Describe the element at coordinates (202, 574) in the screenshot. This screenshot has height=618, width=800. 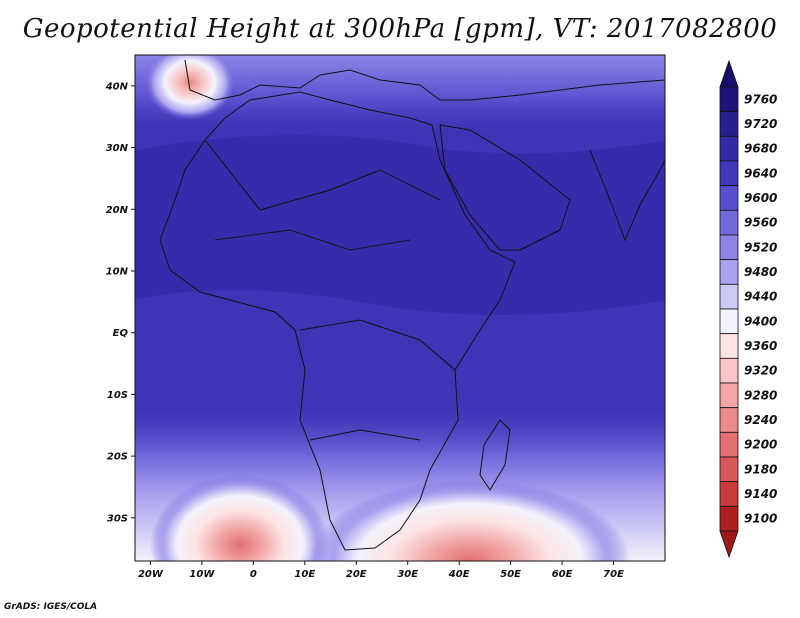
I see `lon-tick-label: 10W` at that location.